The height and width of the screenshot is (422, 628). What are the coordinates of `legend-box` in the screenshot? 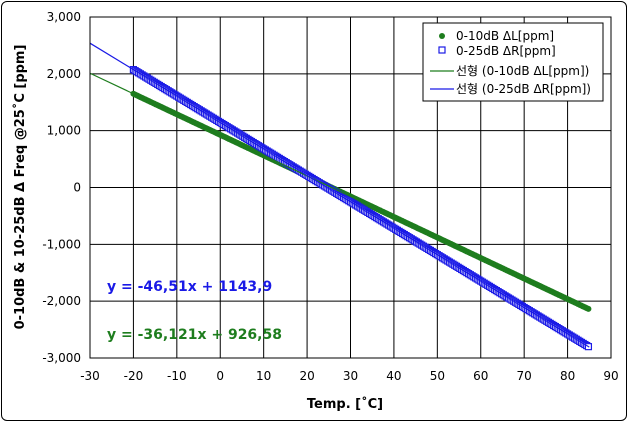 It's located at (513, 62).